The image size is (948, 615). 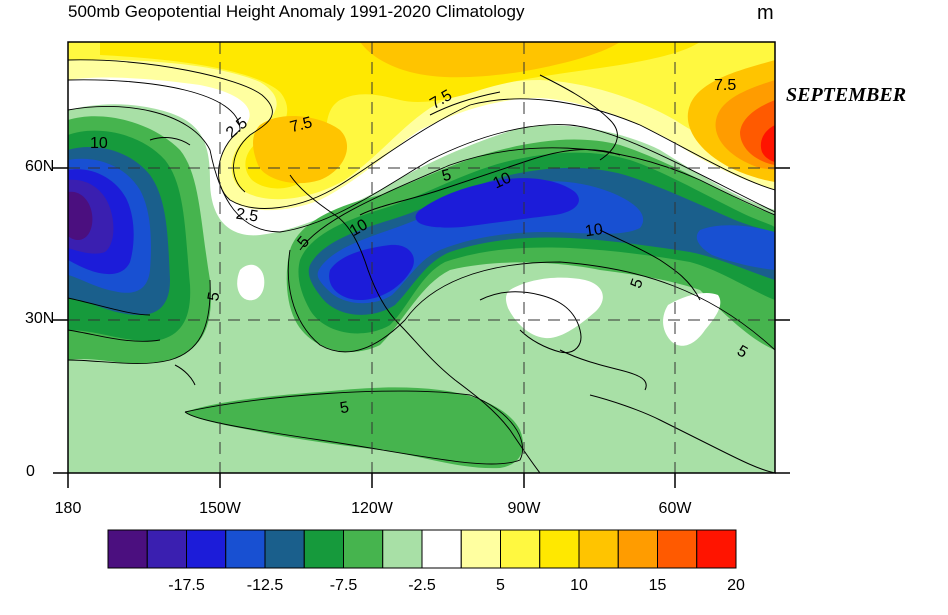 What do you see at coordinates (846, 95) in the screenshot?
I see `month-label: SEPTEMBER` at bounding box center [846, 95].